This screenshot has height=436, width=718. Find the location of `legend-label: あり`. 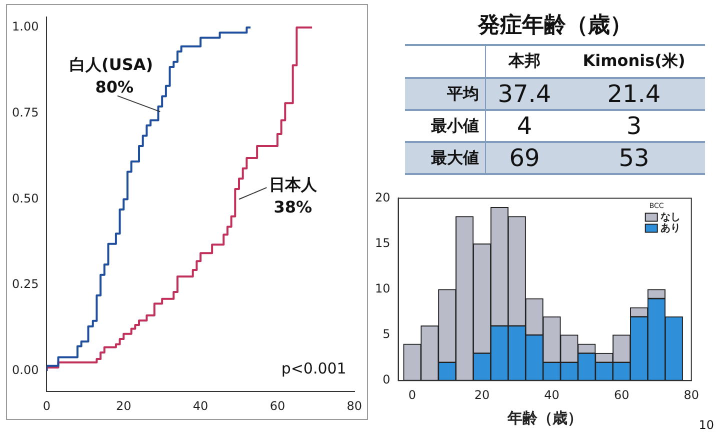

legend-label: あり is located at coordinates (670, 228).